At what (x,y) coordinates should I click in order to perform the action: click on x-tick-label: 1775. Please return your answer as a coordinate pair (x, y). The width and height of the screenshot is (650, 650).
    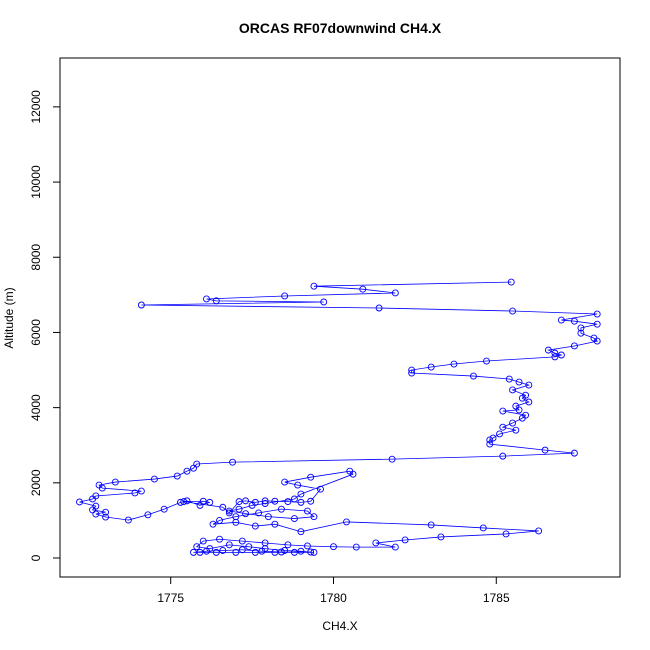
    Looking at the image, I should click on (170, 598).